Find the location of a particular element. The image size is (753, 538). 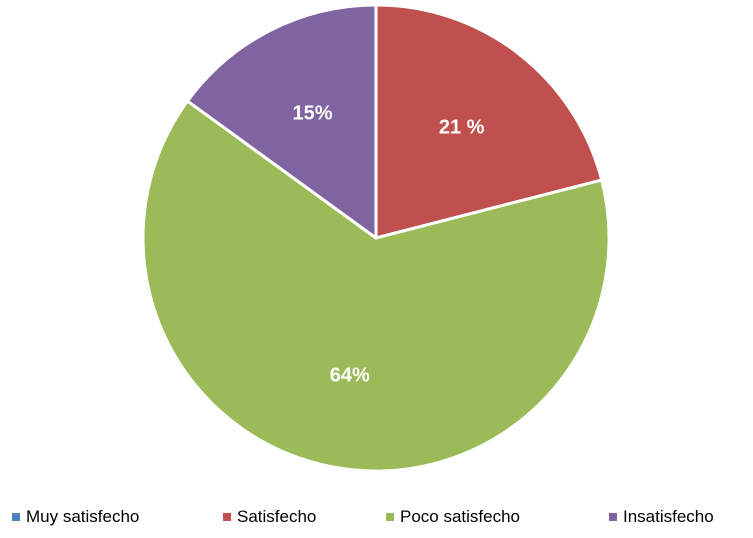

data-label-insatisfecho: 15% is located at coordinates (313, 113).